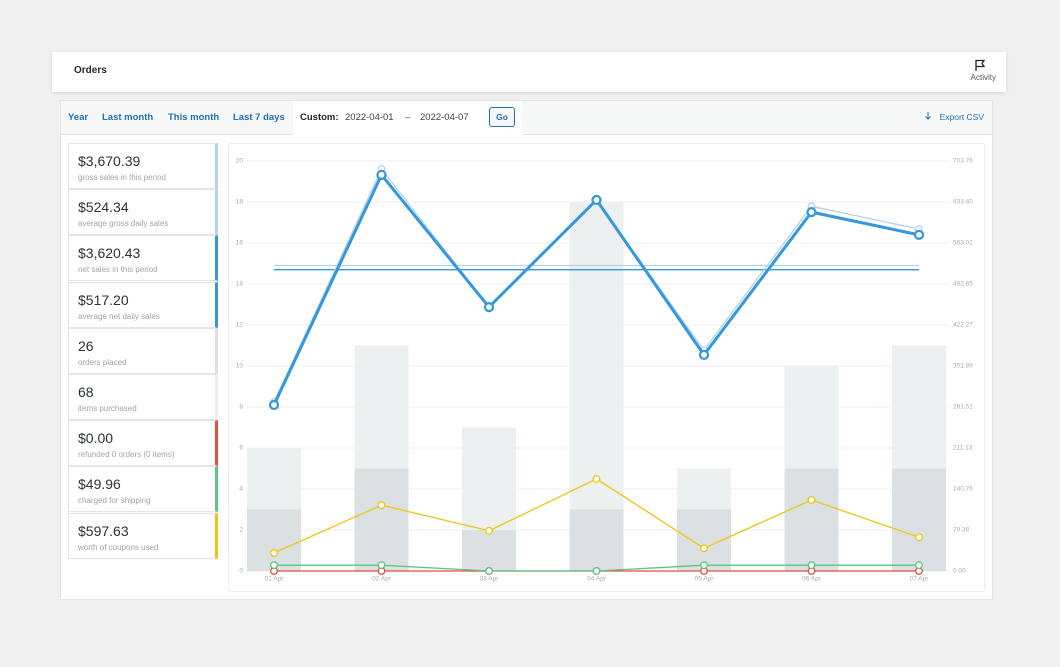 This screenshot has width=1060, height=667. I want to click on x-tick-label: 06 Apr, so click(812, 579).